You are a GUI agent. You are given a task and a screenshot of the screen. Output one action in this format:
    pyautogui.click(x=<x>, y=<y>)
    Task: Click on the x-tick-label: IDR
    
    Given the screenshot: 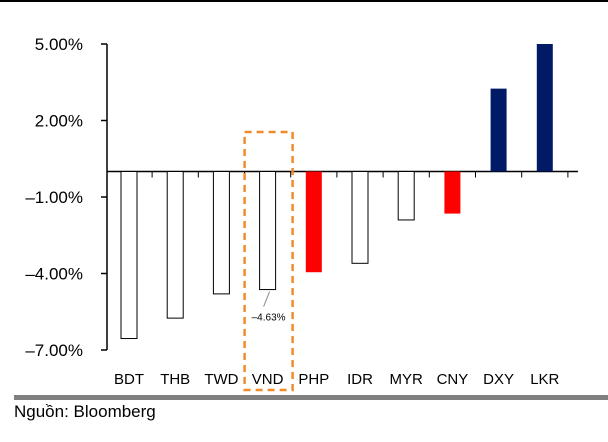 What is the action you would take?
    pyautogui.click(x=360, y=379)
    